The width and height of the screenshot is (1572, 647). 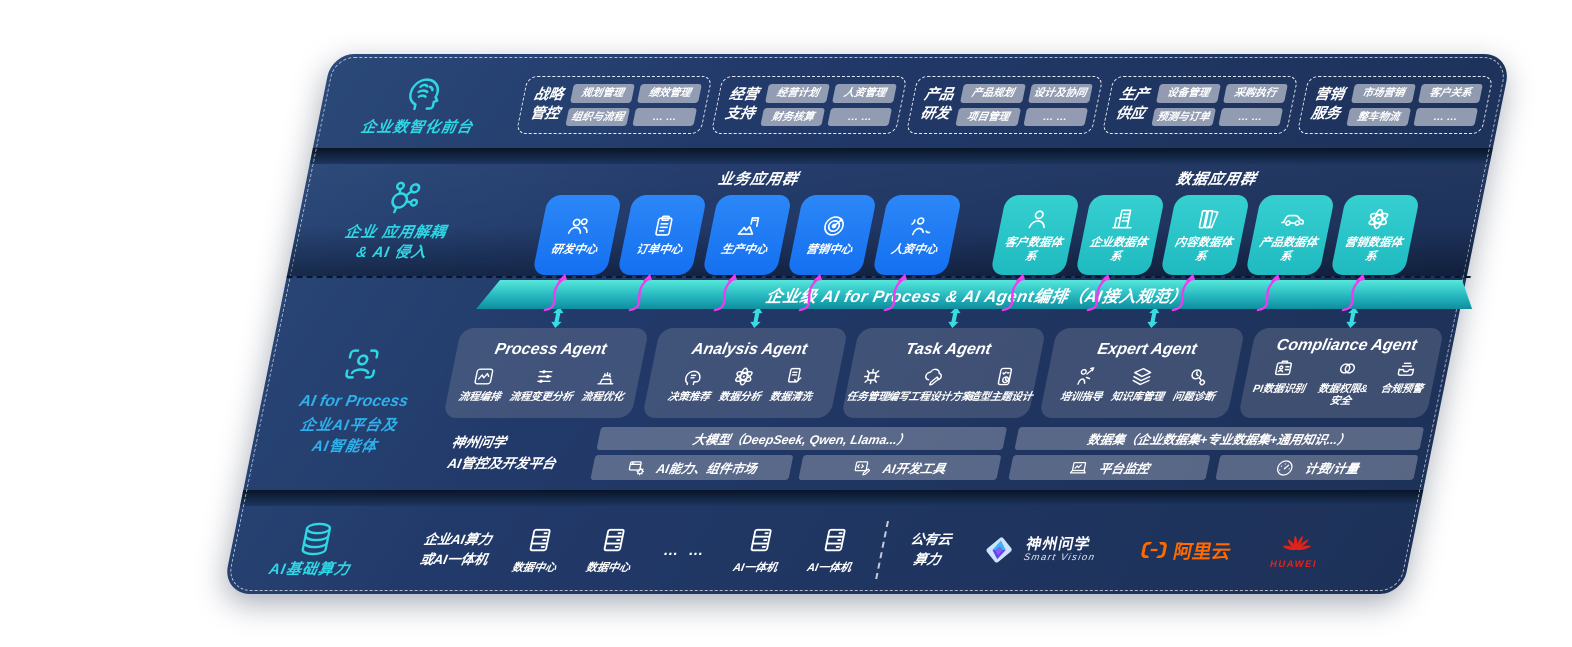 What do you see at coordinates (541, 397) in the screenshot?
I see `capability-label: 流程变更分析` at bounding box center [541, 397].